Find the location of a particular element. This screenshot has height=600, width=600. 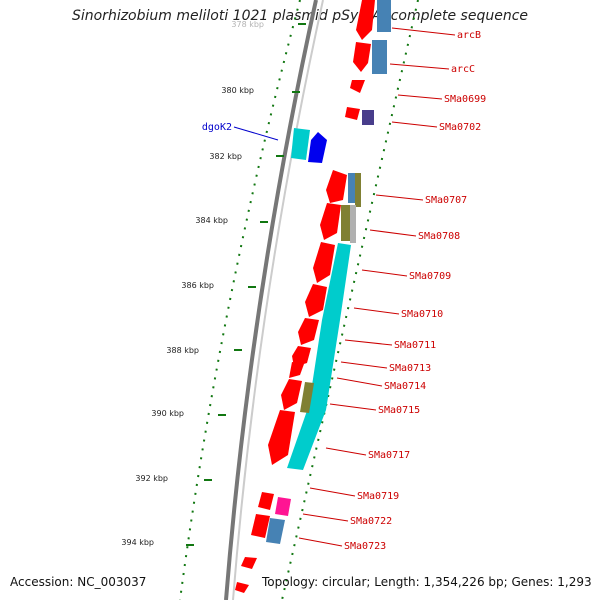

cds-arcC is located at coordinates (362, 57).